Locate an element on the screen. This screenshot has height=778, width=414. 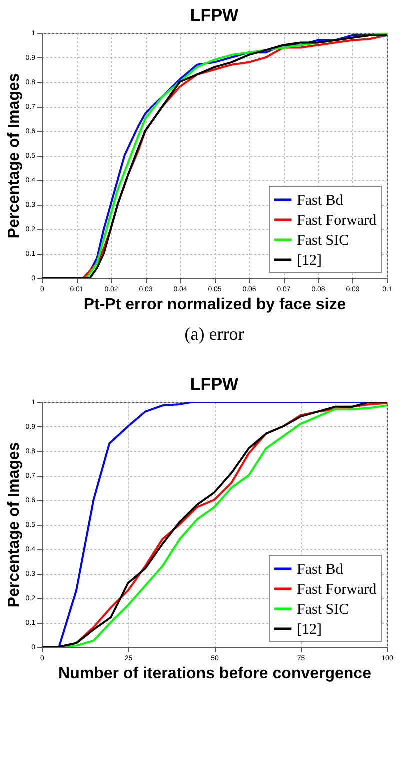
x-axis-title: Pt-Pt error normalized by face size is located at coordinates (215, 305).